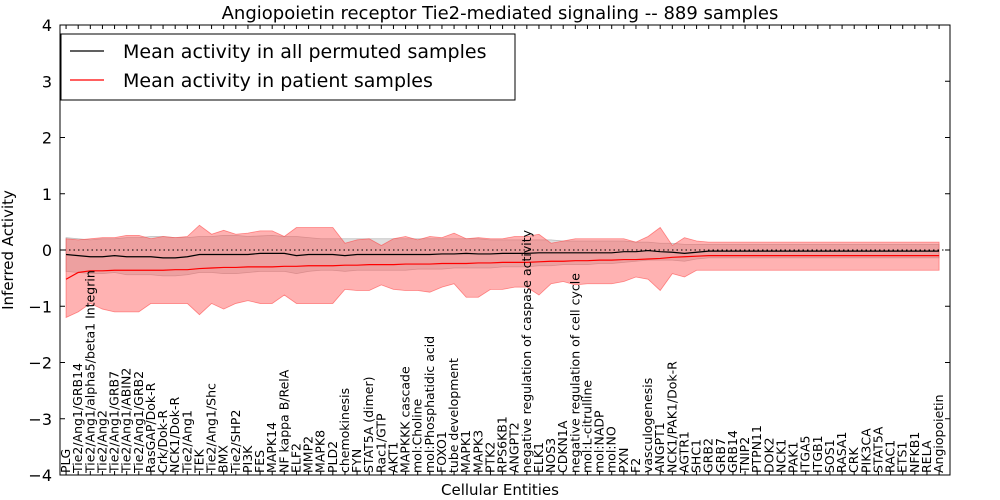  I want to click on x-category-label: PAK1, so click(793, 457).